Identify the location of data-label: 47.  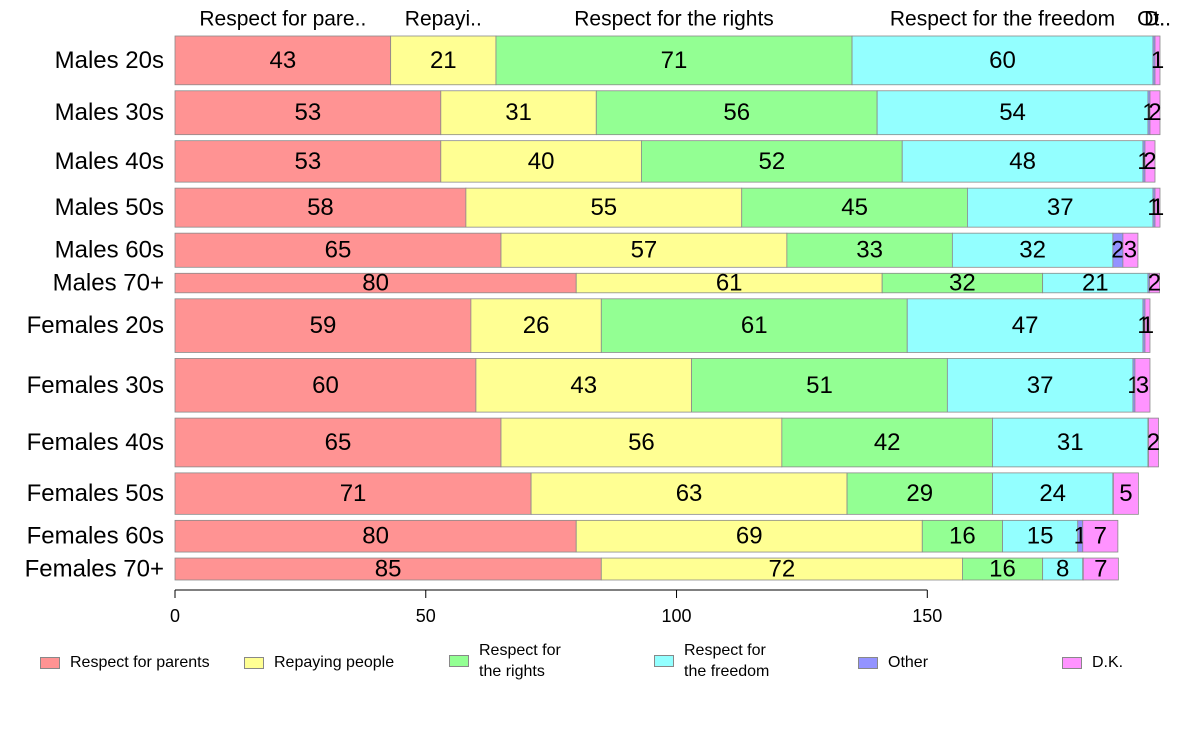
(1025, 325).